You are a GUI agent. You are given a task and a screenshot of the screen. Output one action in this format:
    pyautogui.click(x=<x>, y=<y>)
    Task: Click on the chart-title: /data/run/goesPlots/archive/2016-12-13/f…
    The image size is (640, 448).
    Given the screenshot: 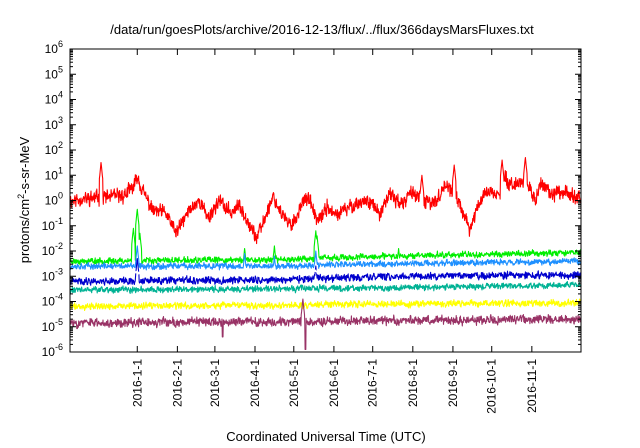 What is the action you would take?
    pyautogui.click(x=322, y=29)
    